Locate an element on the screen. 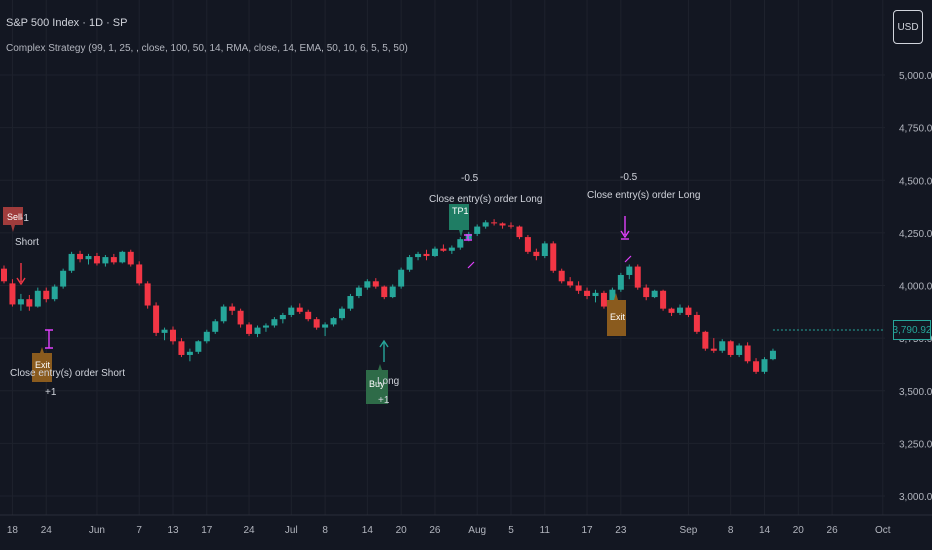 This screenshot has width=932, height=550. x-tick-label: 23 is located at coordinates (621, 530).